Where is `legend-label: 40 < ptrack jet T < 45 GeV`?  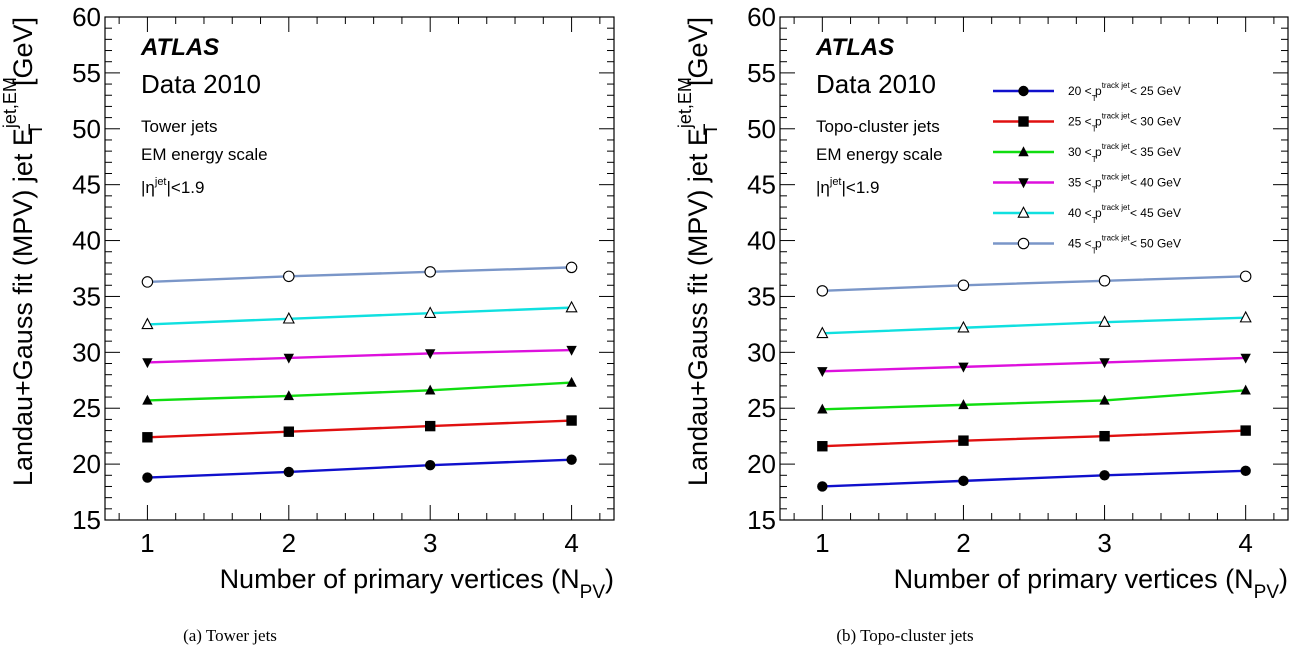
legend-label: 40 < ptrack jet T < 45 GeV is located at coordinates (1124, 214).